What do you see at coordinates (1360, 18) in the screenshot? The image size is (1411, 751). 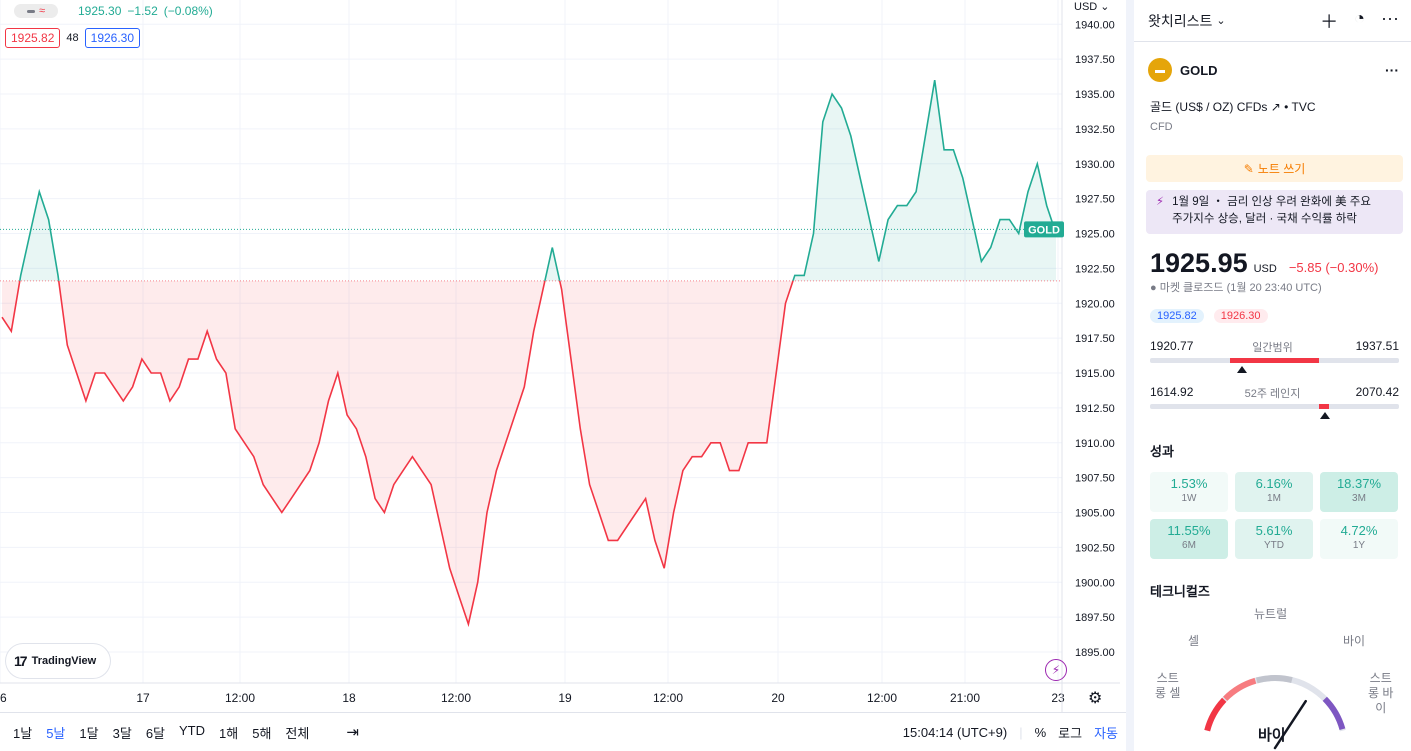 I see `pie-chart-icon: ◔` at bounding box center [1360, 18].